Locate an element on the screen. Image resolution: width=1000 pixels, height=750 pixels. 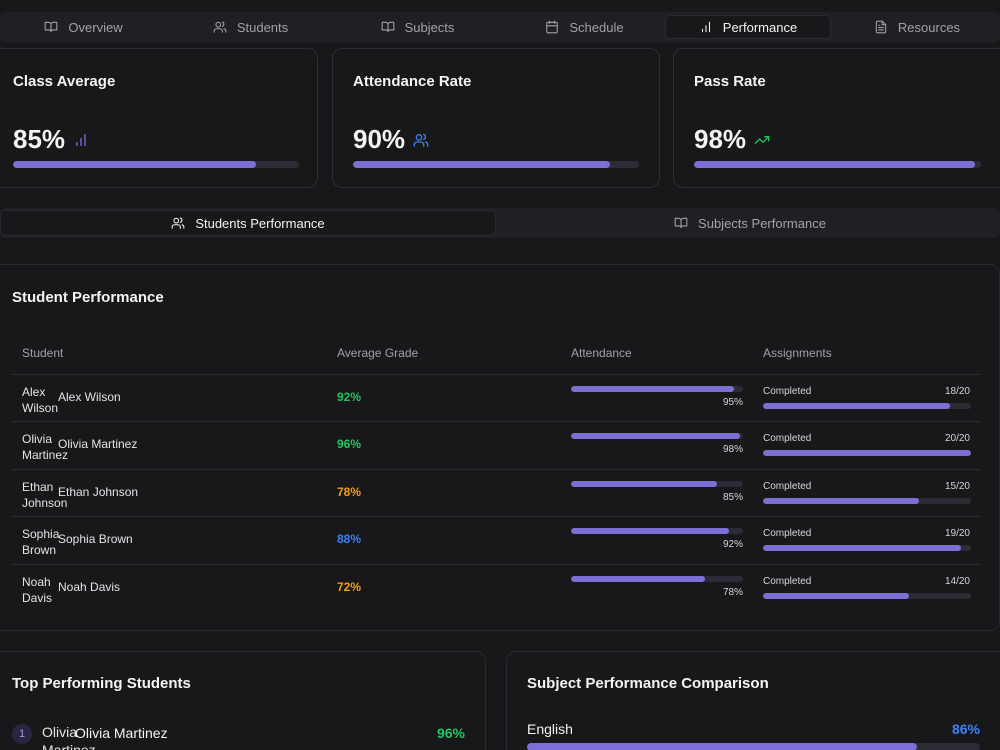
pass-rate-bar is located at coordinates (837, 164).